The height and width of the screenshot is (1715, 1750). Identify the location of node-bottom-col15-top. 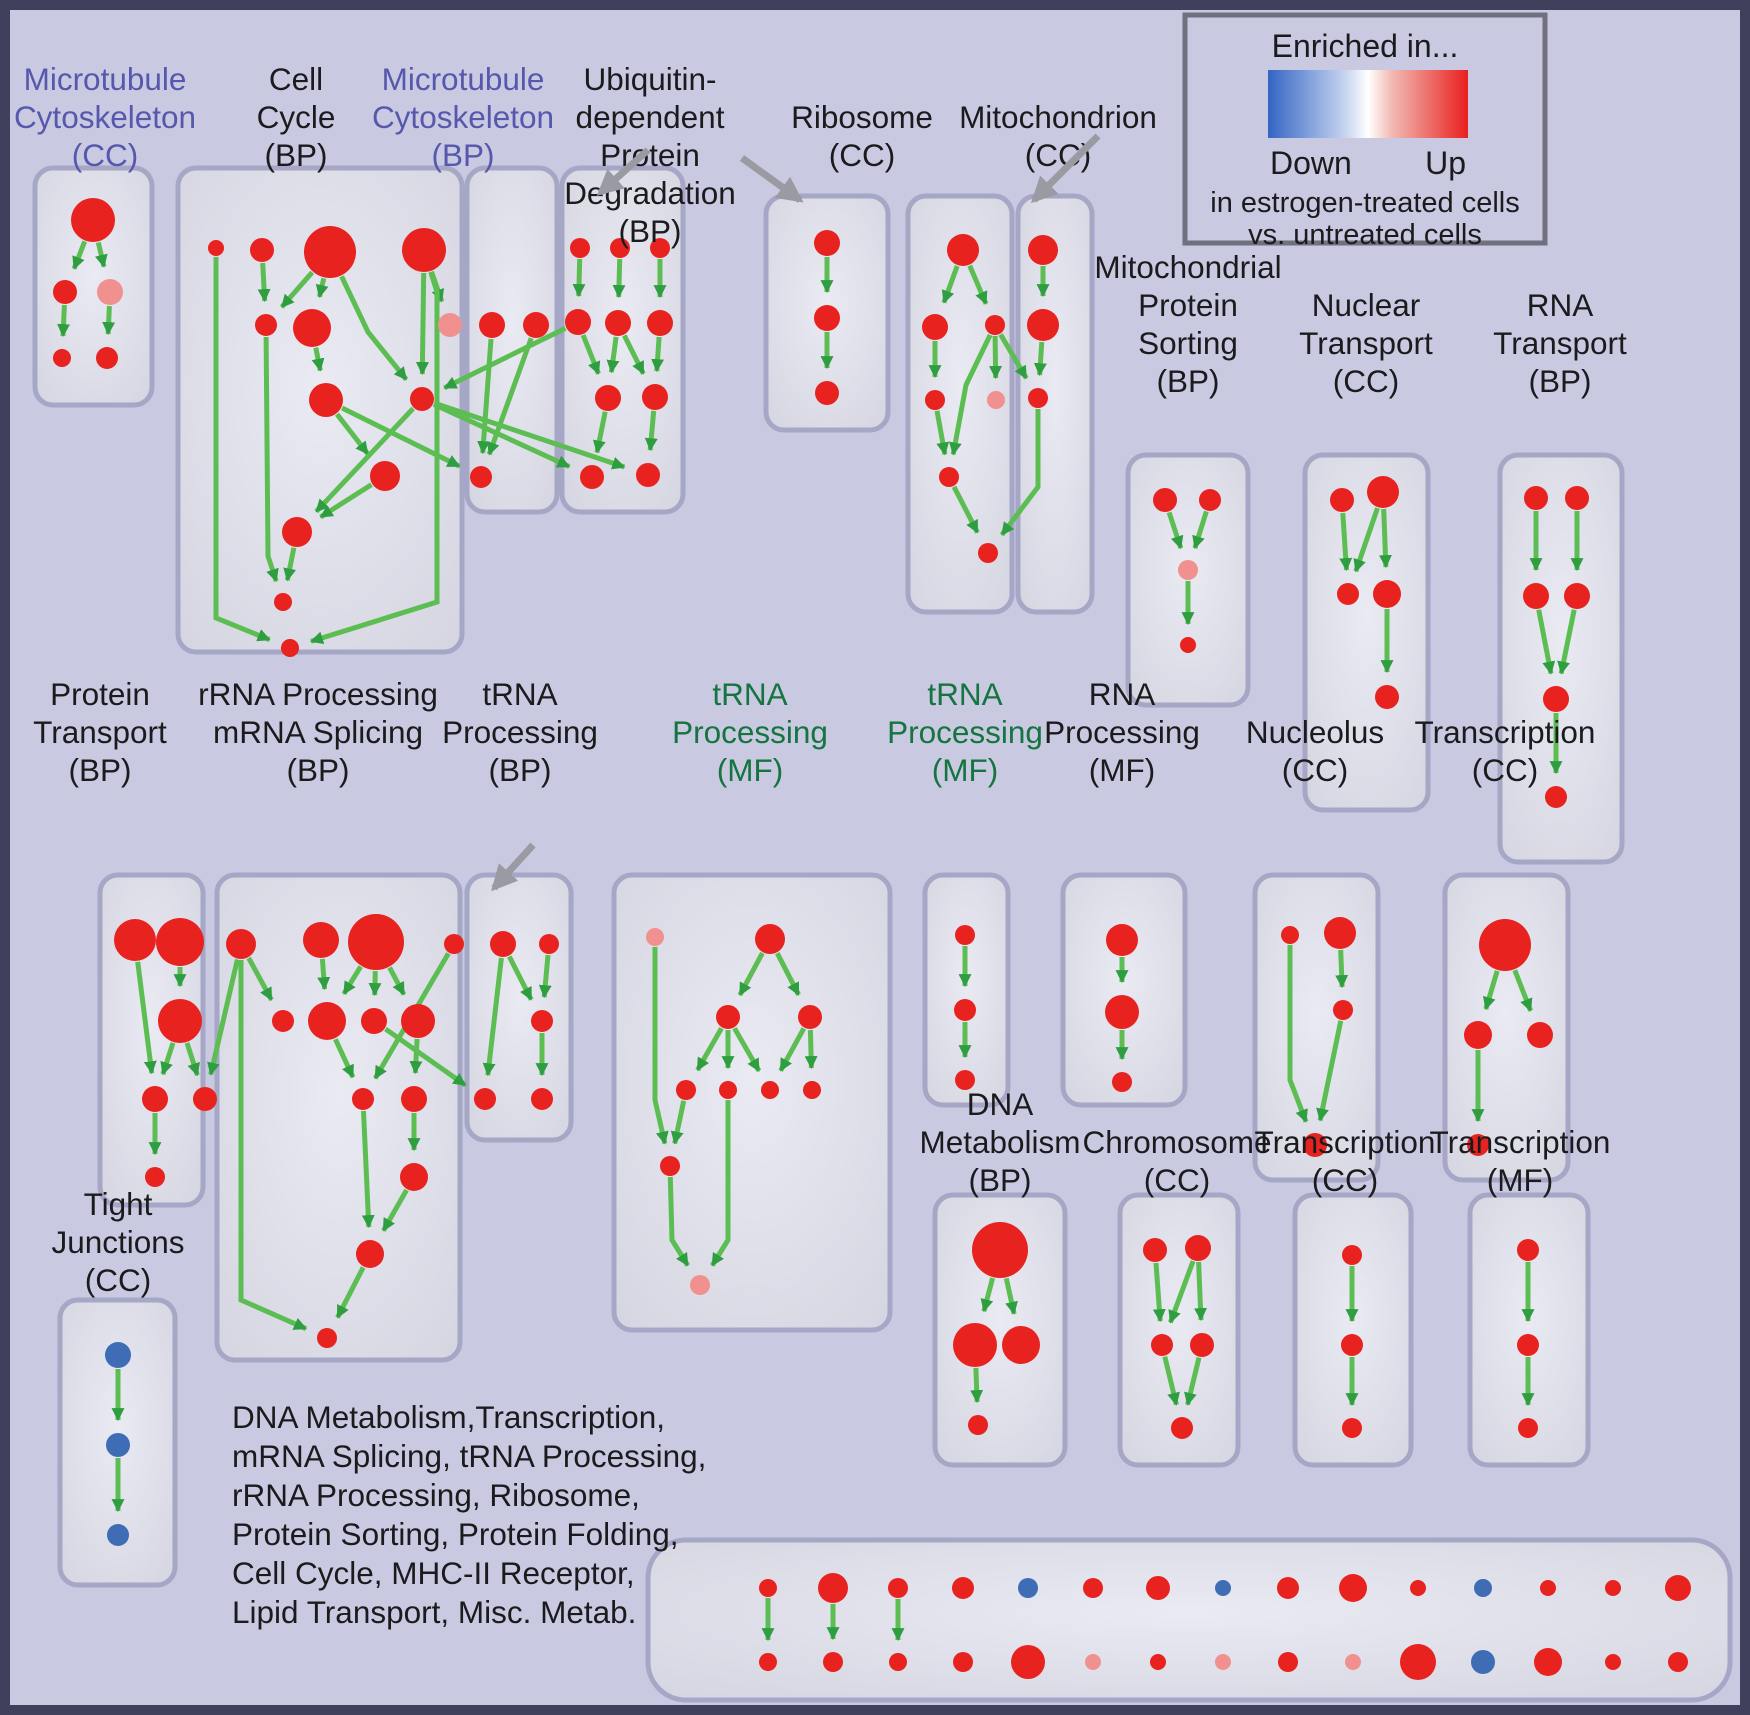
(1678, 1588).